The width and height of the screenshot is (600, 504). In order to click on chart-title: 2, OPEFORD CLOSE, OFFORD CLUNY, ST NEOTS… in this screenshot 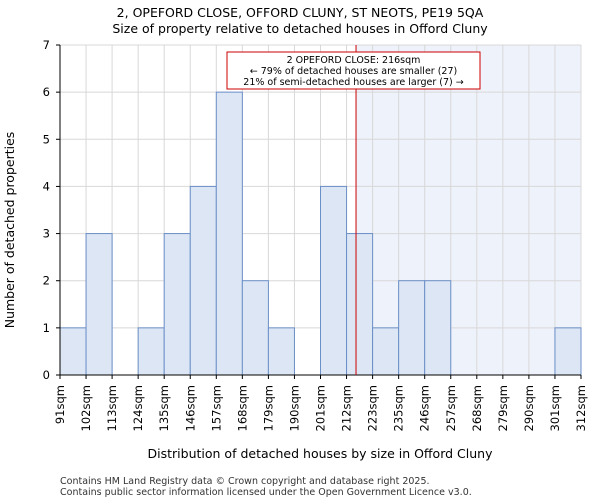, I will do `click(300, 12)`.